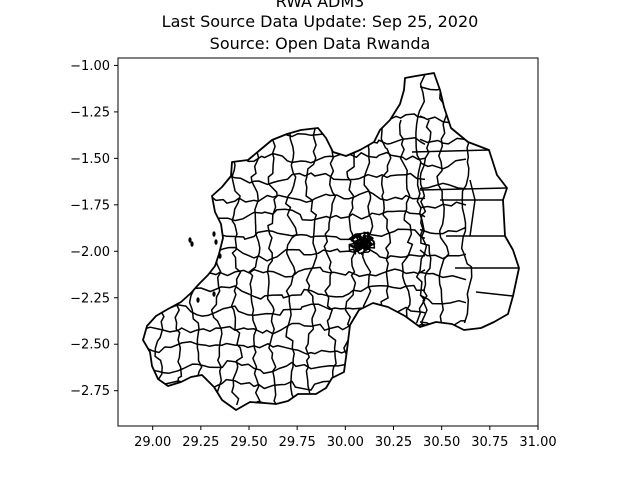 This screenshot has height=480, width=640. I want to click on x-tick-label: 30.50, so click(441, 442).